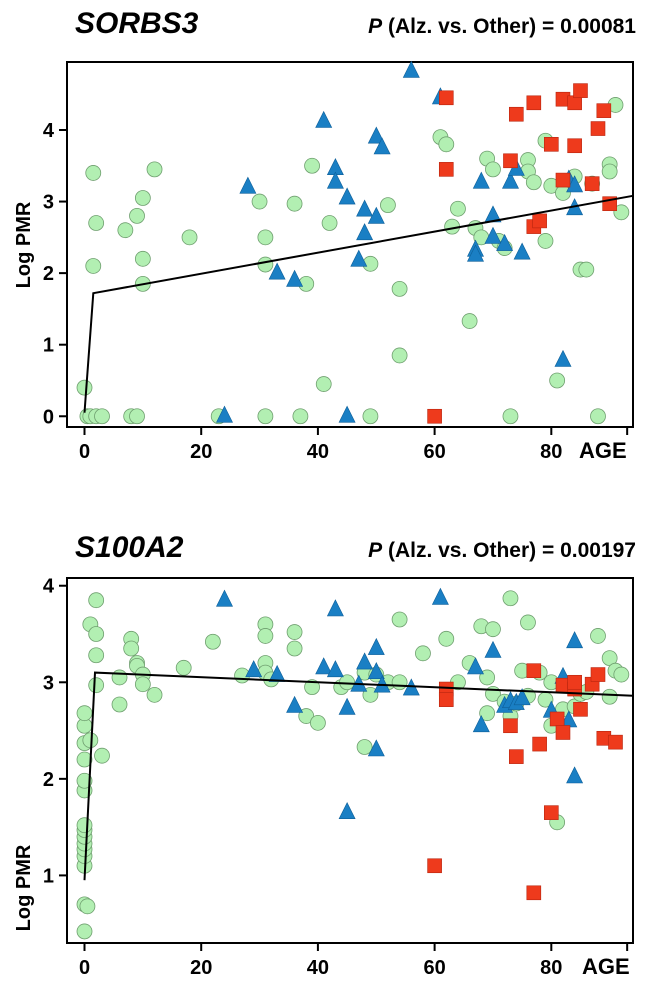 The height and width of the screenshot is (984, 645). What do you see at coordinates (434, 452) in the screenshot?
I see `x-tick-label: 60` at bounding box center [434, 452].